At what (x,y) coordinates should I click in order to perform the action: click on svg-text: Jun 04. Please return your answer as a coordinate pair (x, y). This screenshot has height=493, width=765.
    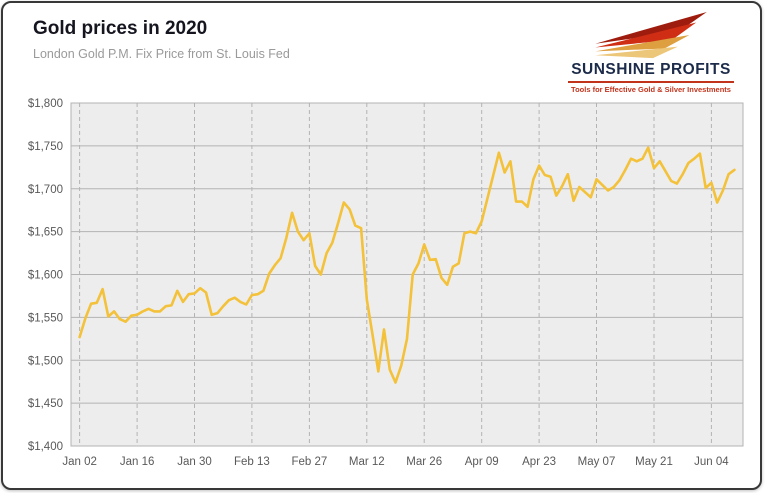
    Looking at the image, I should click on (711, 462).